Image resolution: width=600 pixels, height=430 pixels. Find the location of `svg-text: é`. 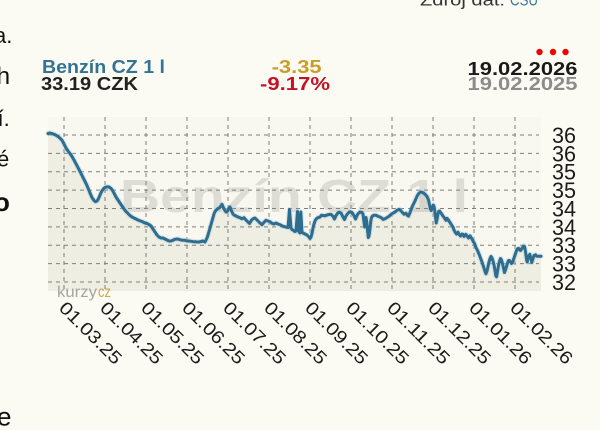

svg-text: é is located at coordinates (4, 159).